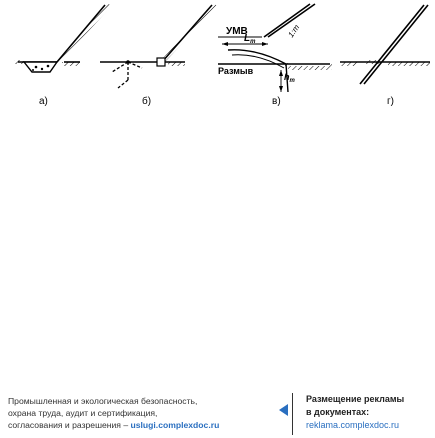 Image resolution: width=435 pixels, height=438 pixels. What do you see at coordinates (83, 413) in the screenshot?
I see `footer-left-line2: охрана труда, аудит и сертификация,` at bounding box center [83, 413].